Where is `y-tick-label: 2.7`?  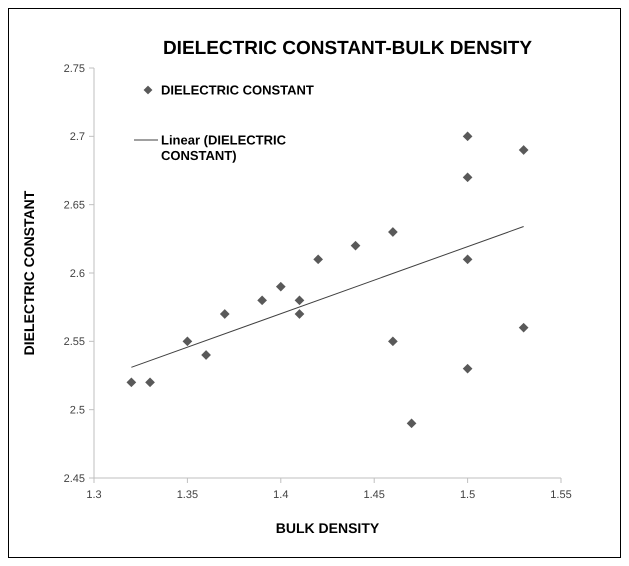
y-tick-label: 2.7 is located at coordinates (77, 137).